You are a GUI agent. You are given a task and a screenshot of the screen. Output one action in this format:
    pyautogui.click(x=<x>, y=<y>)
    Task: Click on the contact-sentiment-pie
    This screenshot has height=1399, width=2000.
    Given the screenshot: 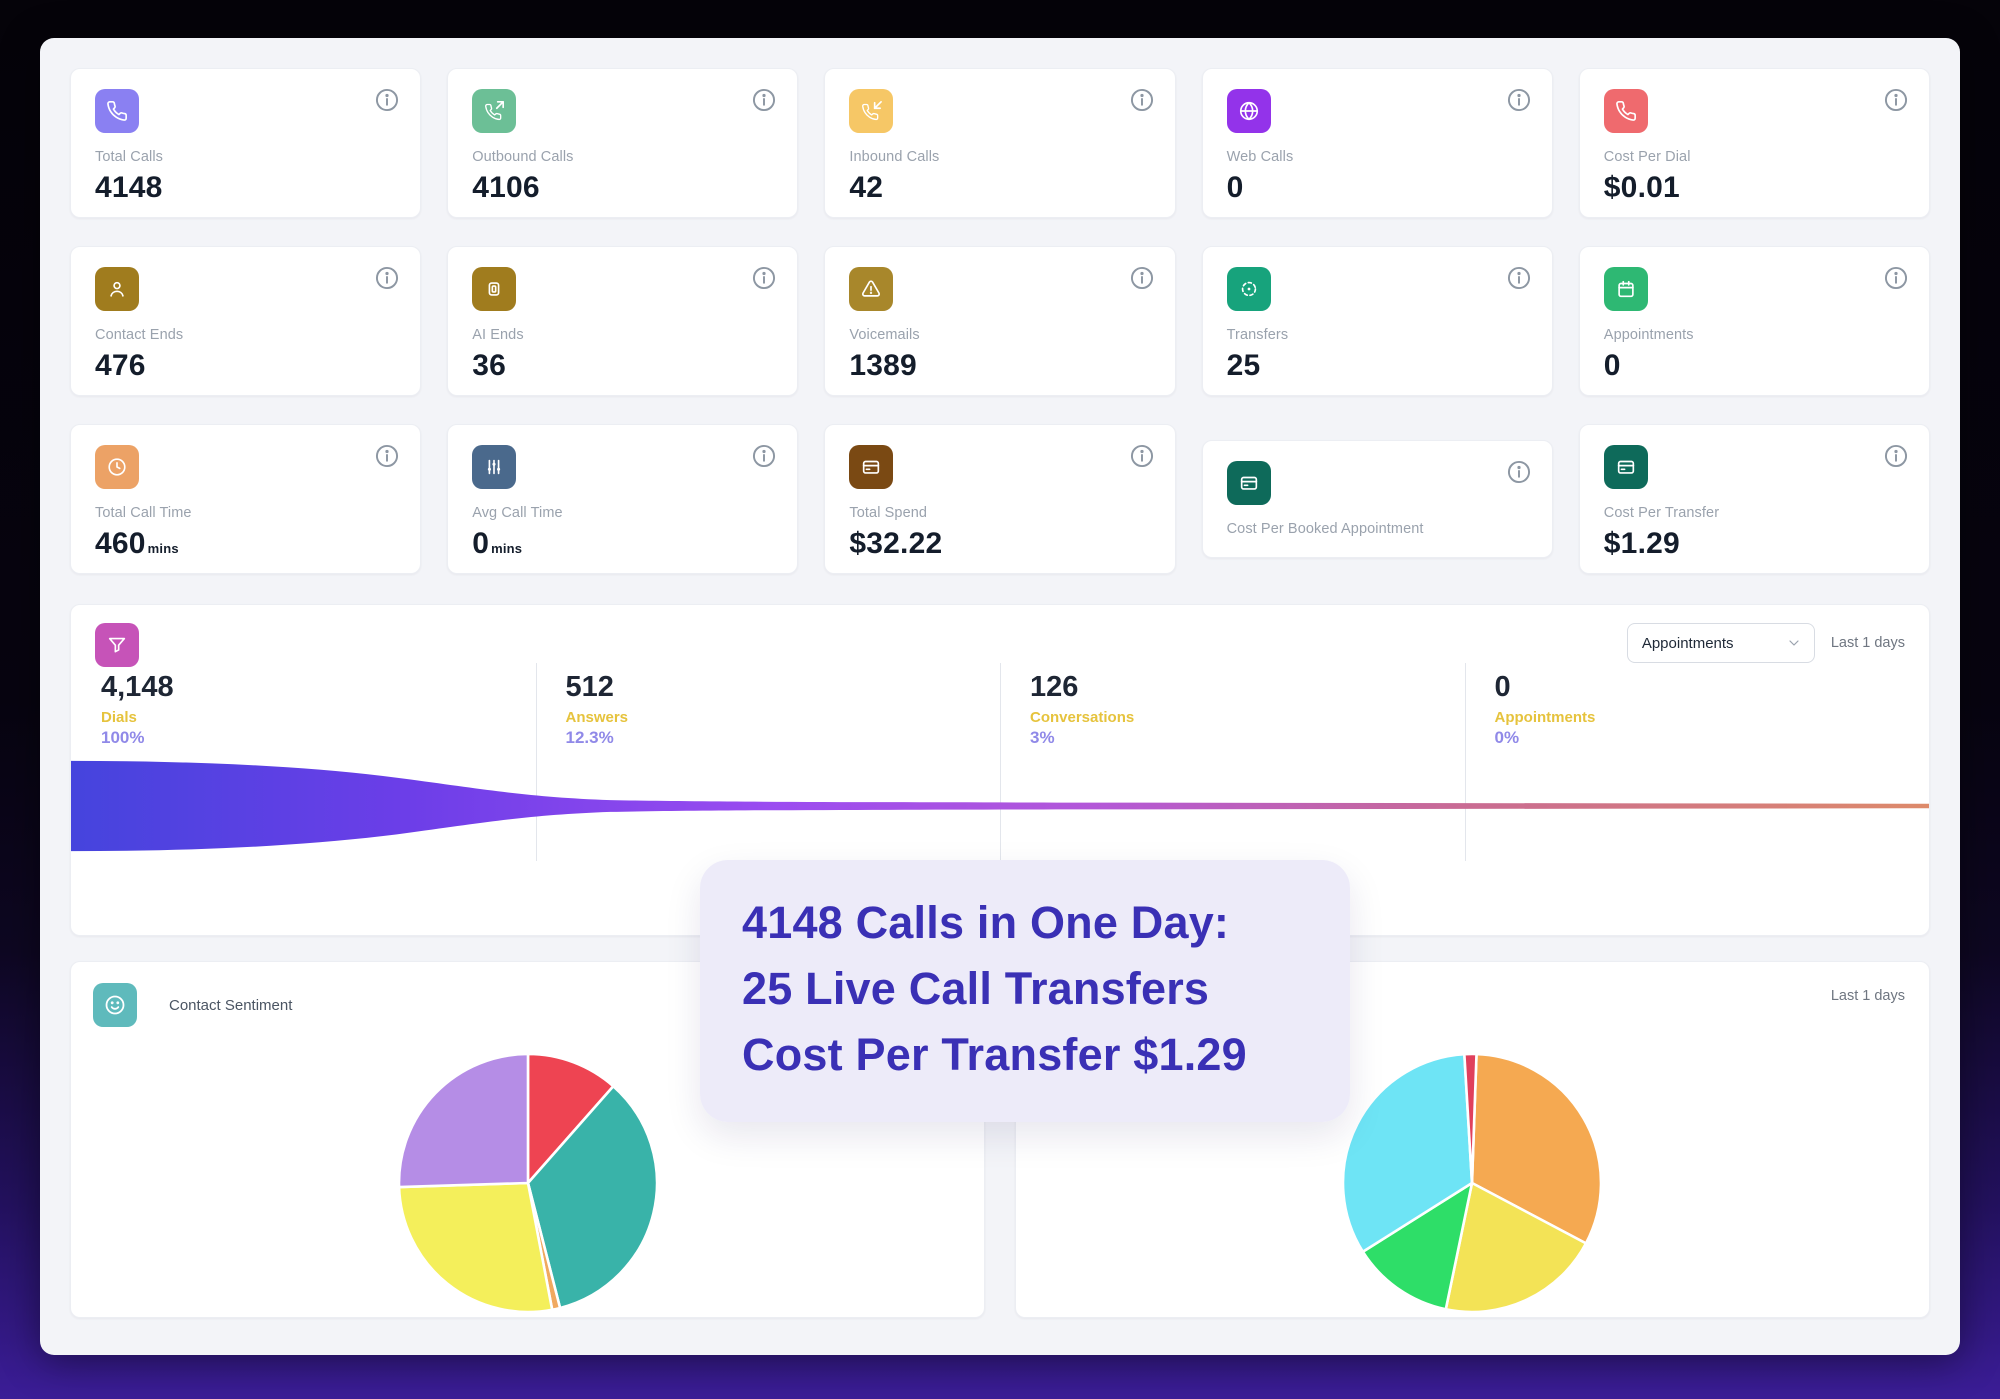 What is the action you would take?
    pyautogui.click(x=528, y=1183)
    